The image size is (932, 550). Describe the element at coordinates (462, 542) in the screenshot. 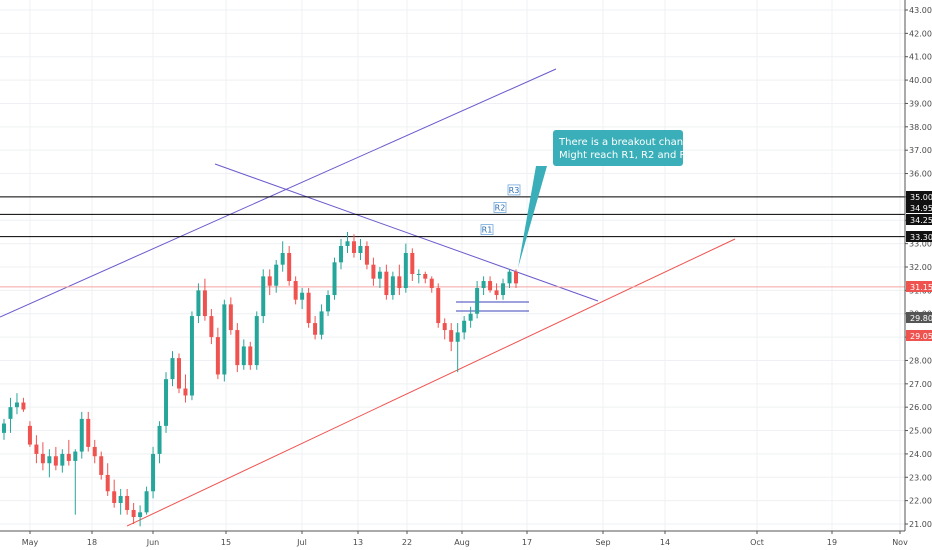

I see `x-tick-label: Aug` at that location.